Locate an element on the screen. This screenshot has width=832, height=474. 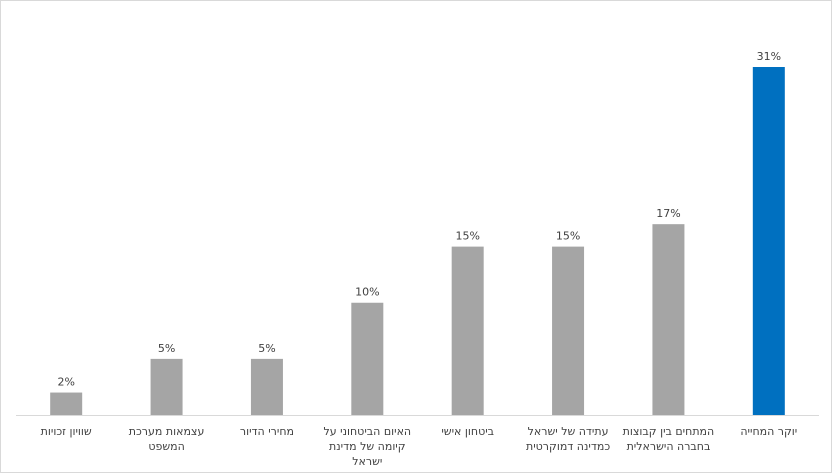
category-label-4: האיום הביטחוני על קיומה של מדינת ישראל is located at coordinates (368, 446).